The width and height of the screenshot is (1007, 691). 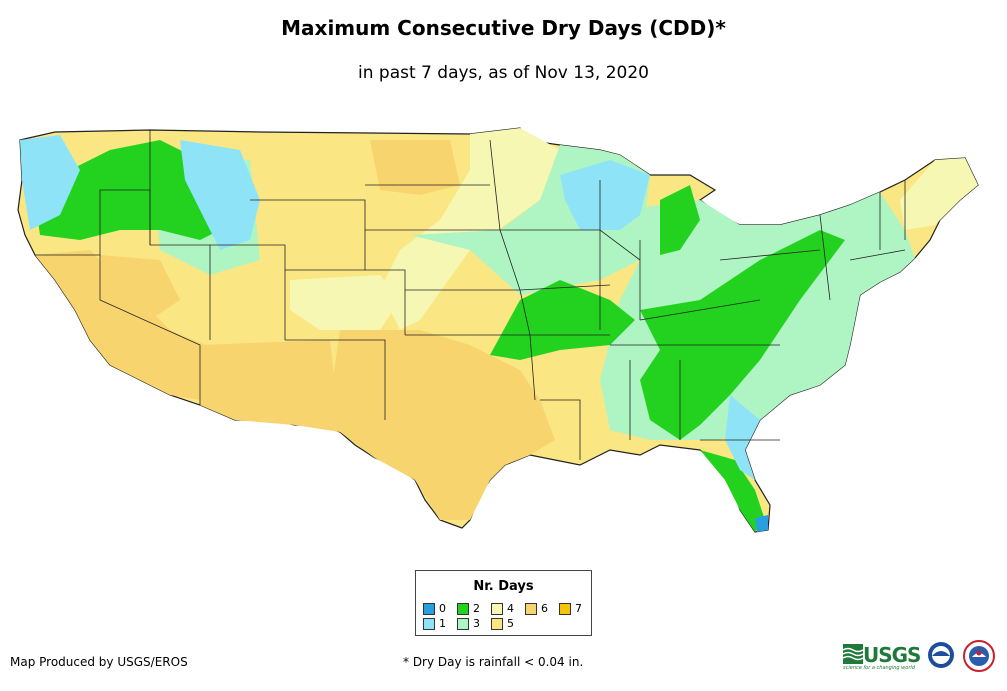 I want to click on region-1-day-wisconsin, so click(x=605, y=195).